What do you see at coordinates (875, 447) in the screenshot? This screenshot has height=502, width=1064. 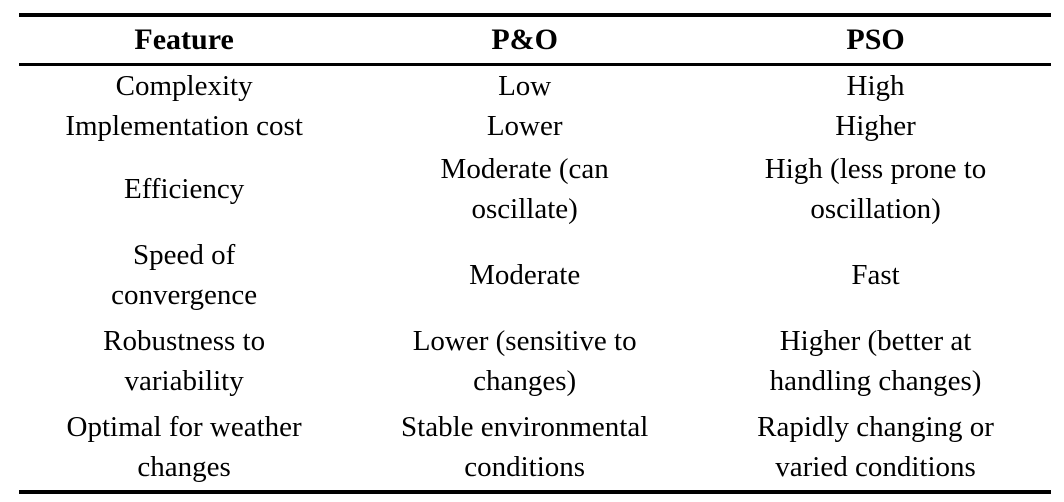 I see `cell-pso: Rapidly changing or varied conditions` at bounding box center [875, 447].